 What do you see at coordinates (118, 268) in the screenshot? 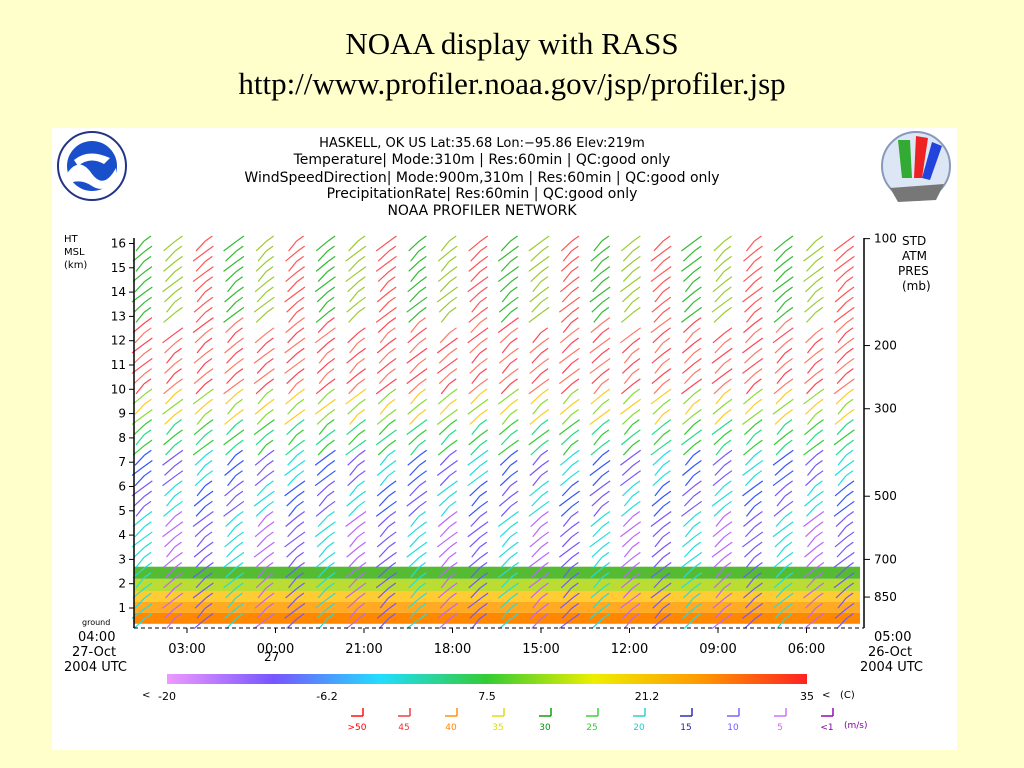
I see `y-tick-label: 15` at bounding box center [118, 268].